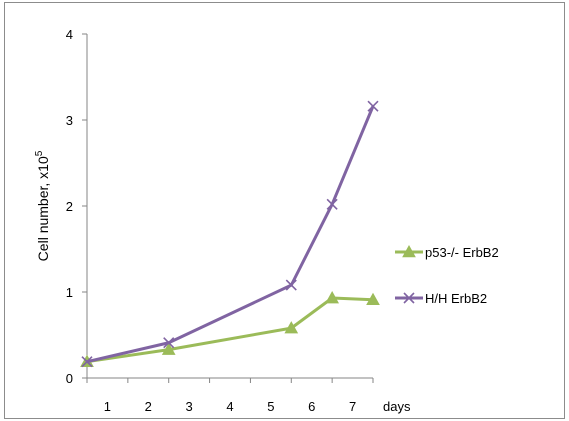  What do you see at coordinates (39, 153) in the screenshot?
I see `y-axis-title-superscript: 5` at bounding box center [39, 153].